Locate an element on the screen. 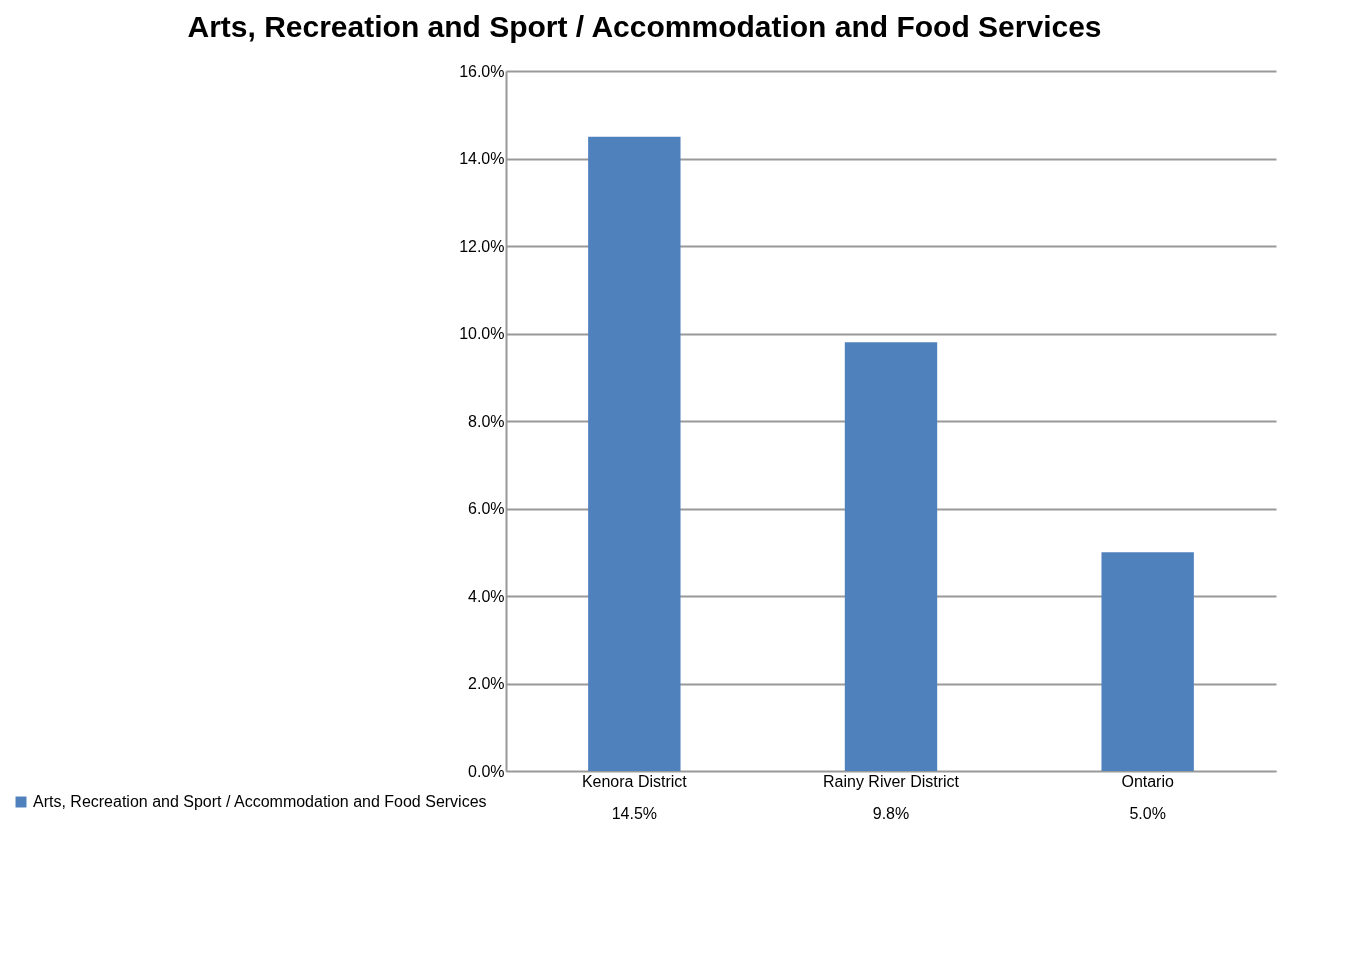 The width and height of the screenshot is (1353, 975). y-tick-label: 0.0% is located at coordinates (486, 771).